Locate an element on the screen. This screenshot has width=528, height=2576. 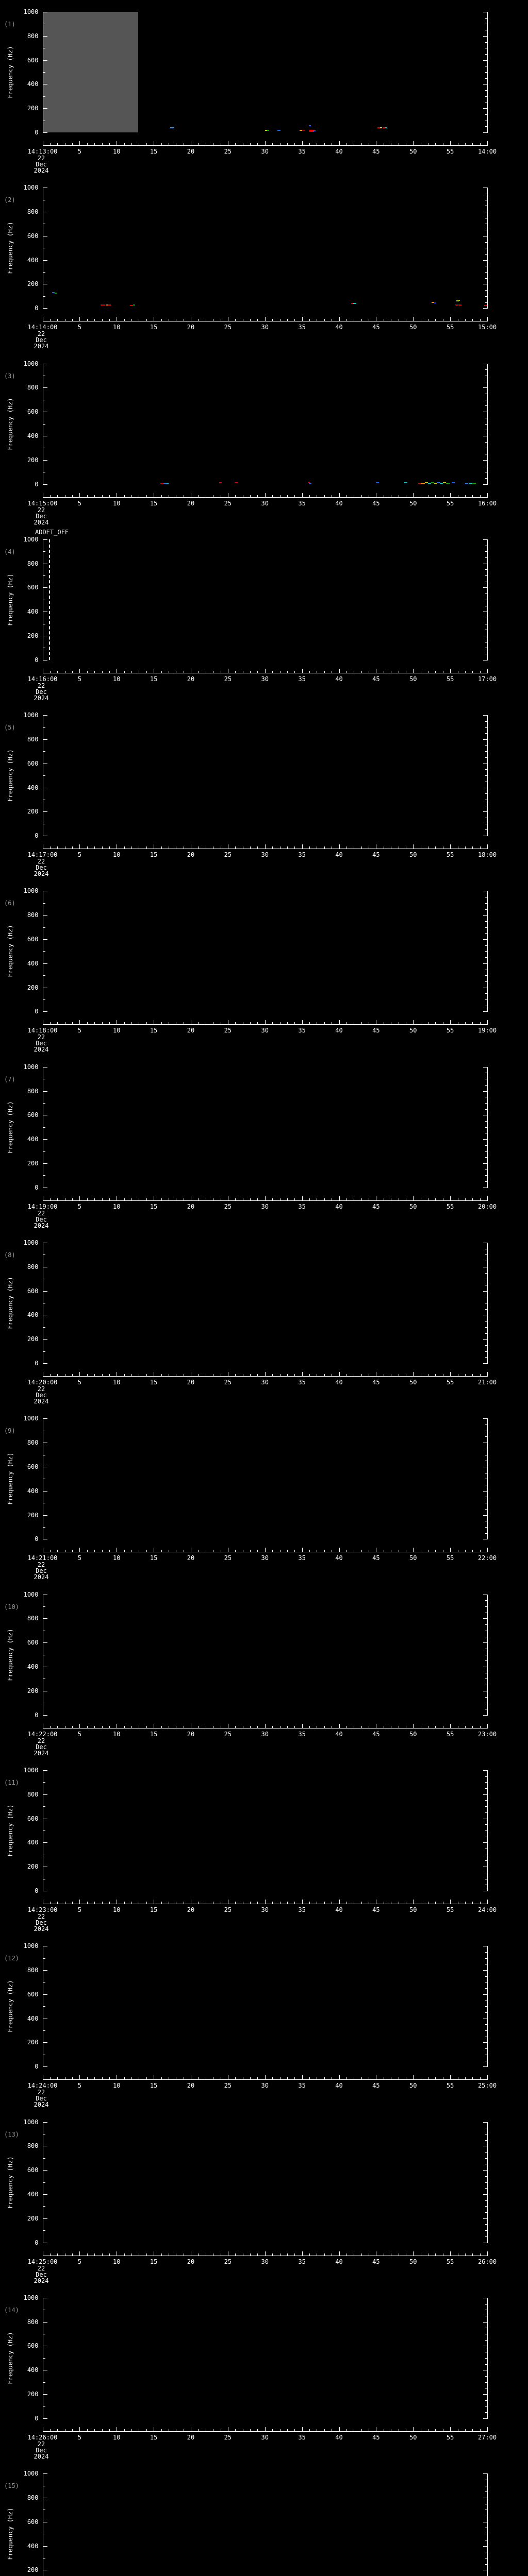
x-end-time-label: 17:00 is located at coordinates (487, 679).